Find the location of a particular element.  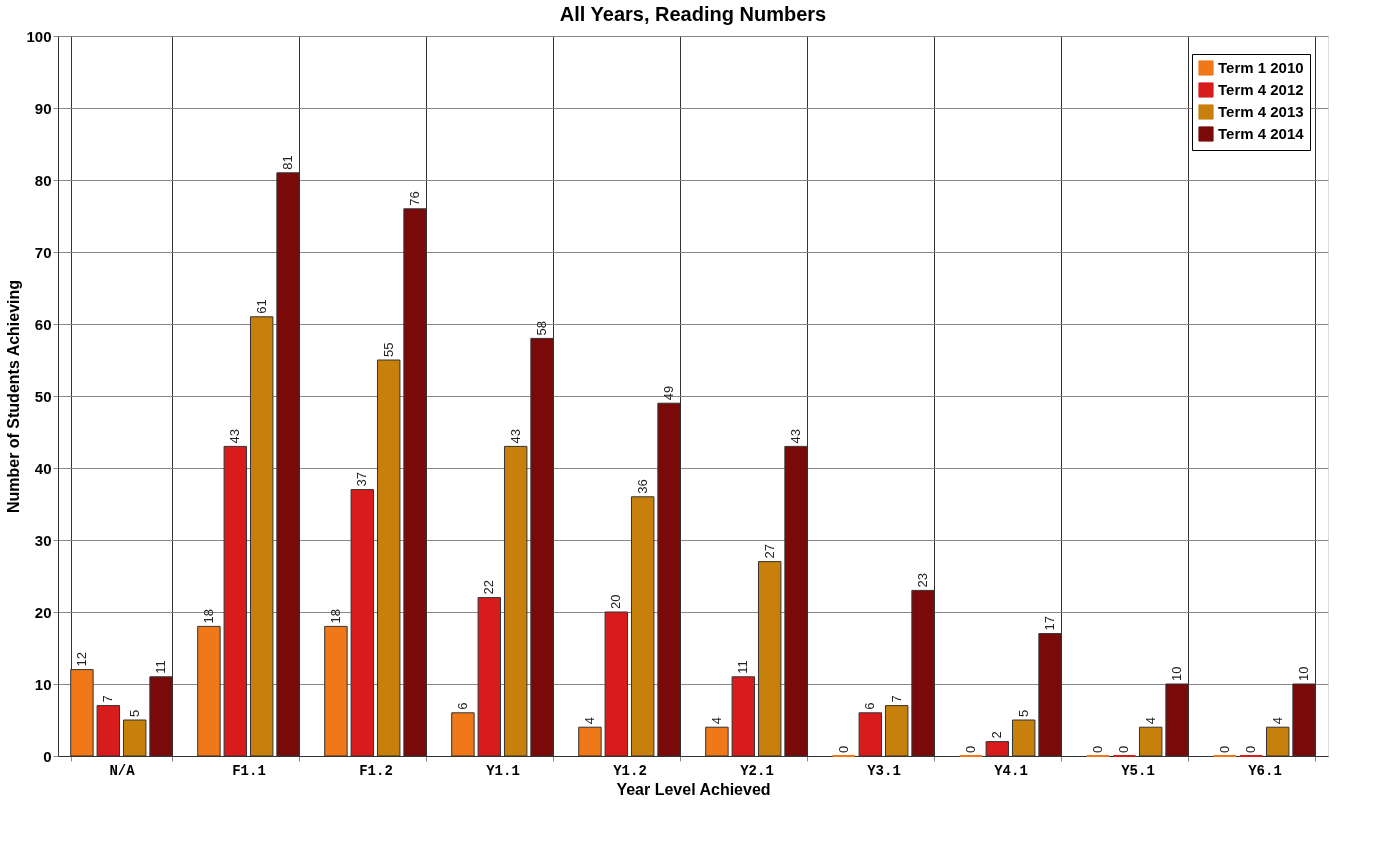

legend-label: Term 4 2012 is located at coordinates (1261, 89).